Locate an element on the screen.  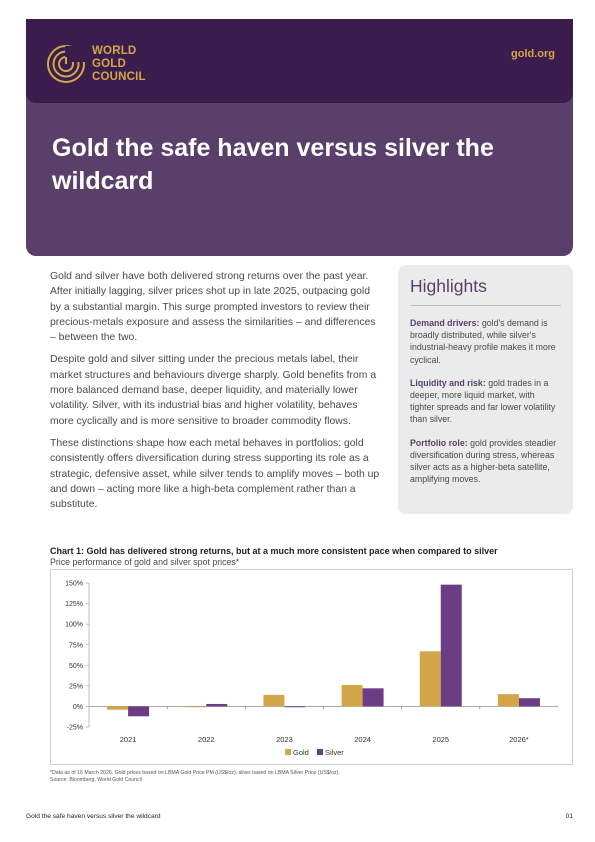
y-tick-label: 25% is located at coordinates (76, 686).